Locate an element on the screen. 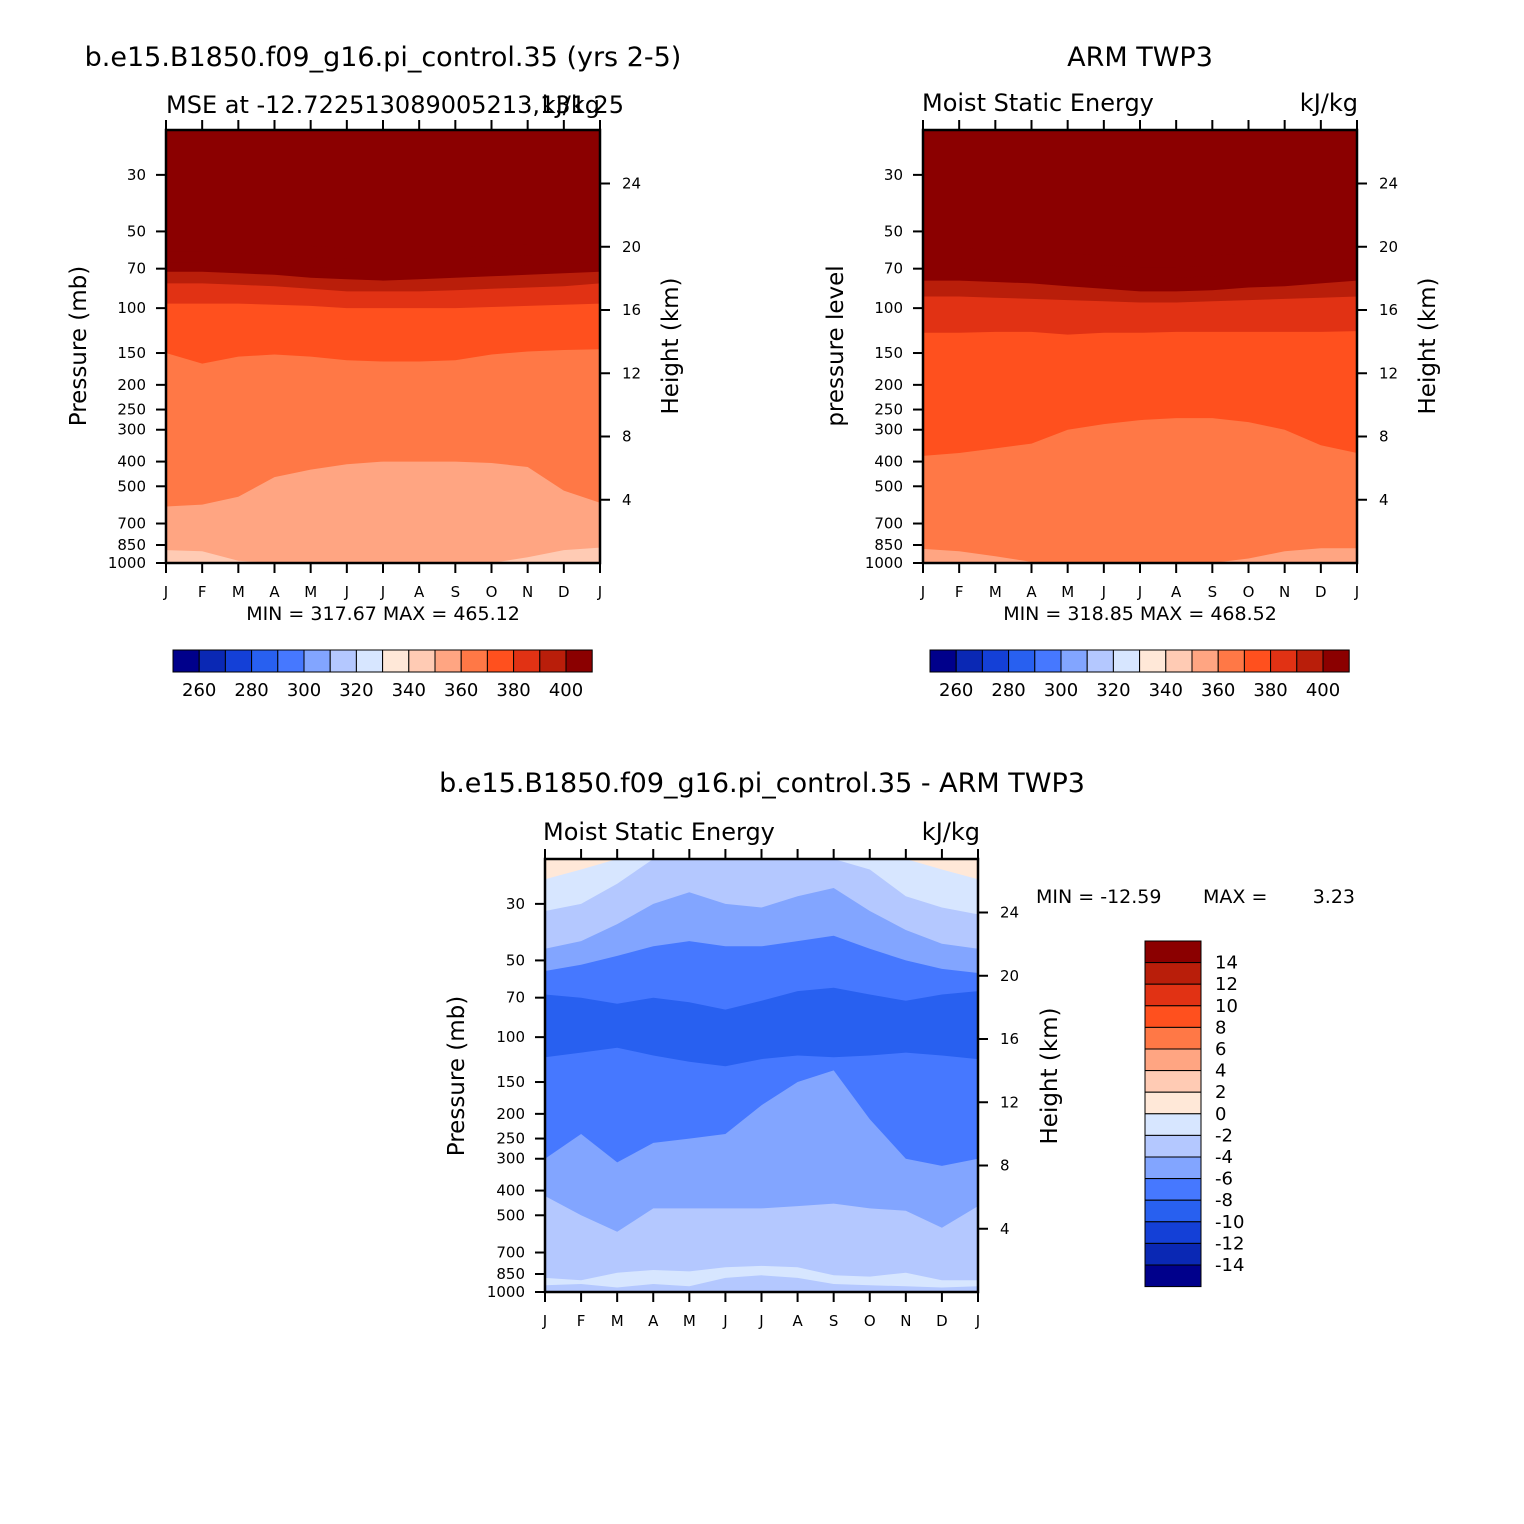  colorbar-label: 280 is located at coordinates (251, 690).